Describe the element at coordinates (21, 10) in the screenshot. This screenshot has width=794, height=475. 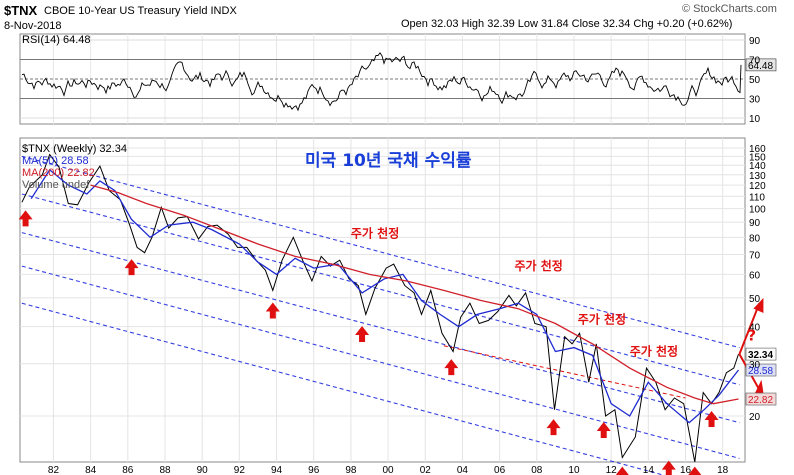
I see `symbol-label: $TNX` at that location.